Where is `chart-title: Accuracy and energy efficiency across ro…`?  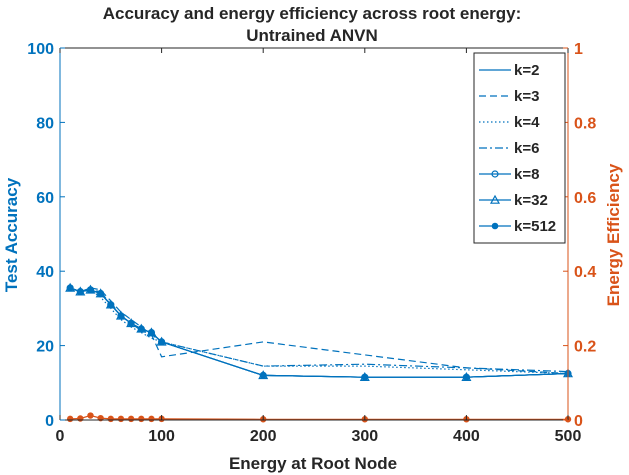
chart-title: Accuracy and energy efficiency across ro… is located at coordinates (312, 24).